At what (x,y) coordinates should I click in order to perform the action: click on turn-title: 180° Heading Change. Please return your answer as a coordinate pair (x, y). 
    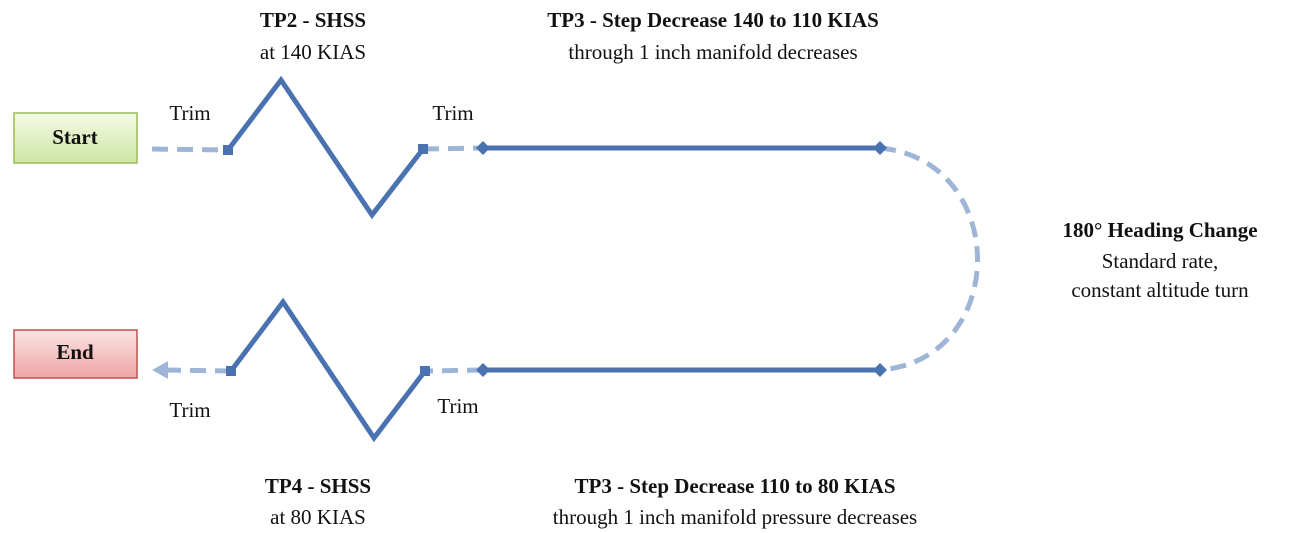
    Looking at the image, I should click on (1159, 230).